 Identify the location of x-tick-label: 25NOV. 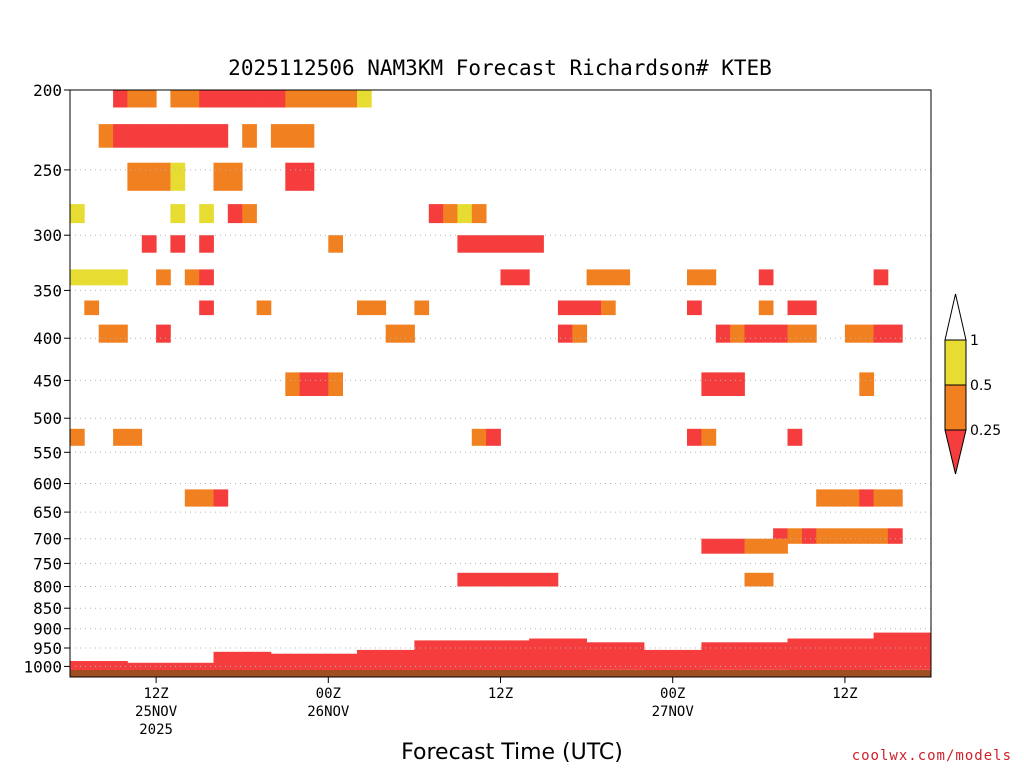
(156, 712).